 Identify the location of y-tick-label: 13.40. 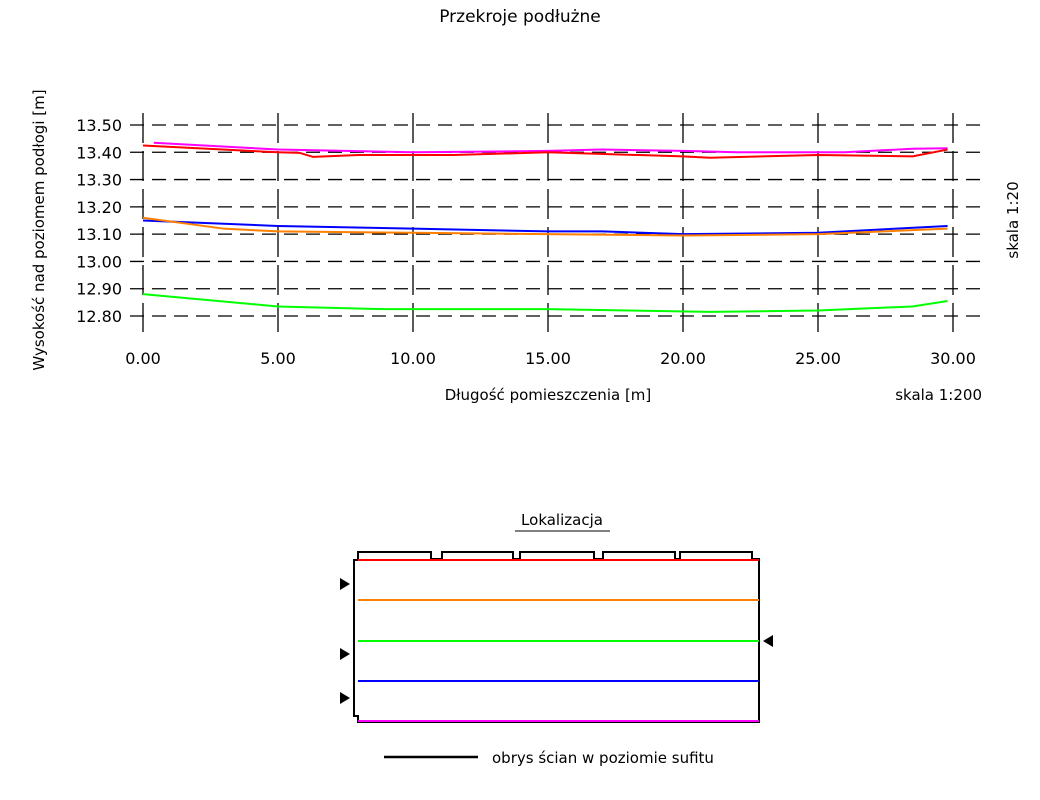
(99, 152).